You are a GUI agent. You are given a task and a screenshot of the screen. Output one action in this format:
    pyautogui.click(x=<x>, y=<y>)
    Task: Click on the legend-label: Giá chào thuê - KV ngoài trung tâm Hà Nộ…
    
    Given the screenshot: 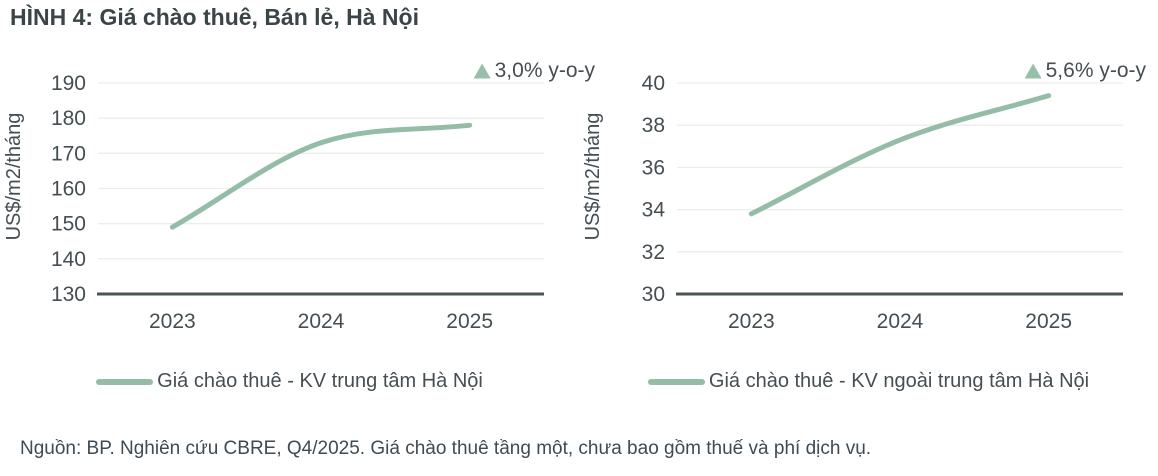 What is the action you would take?
    pyautogui.click(x=899, y=381)
    